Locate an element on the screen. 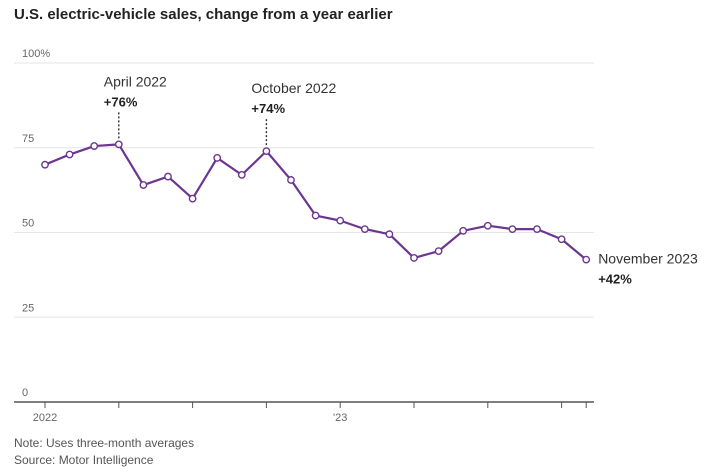  y-tick-label: 25 is located at coordinates (28, 308).